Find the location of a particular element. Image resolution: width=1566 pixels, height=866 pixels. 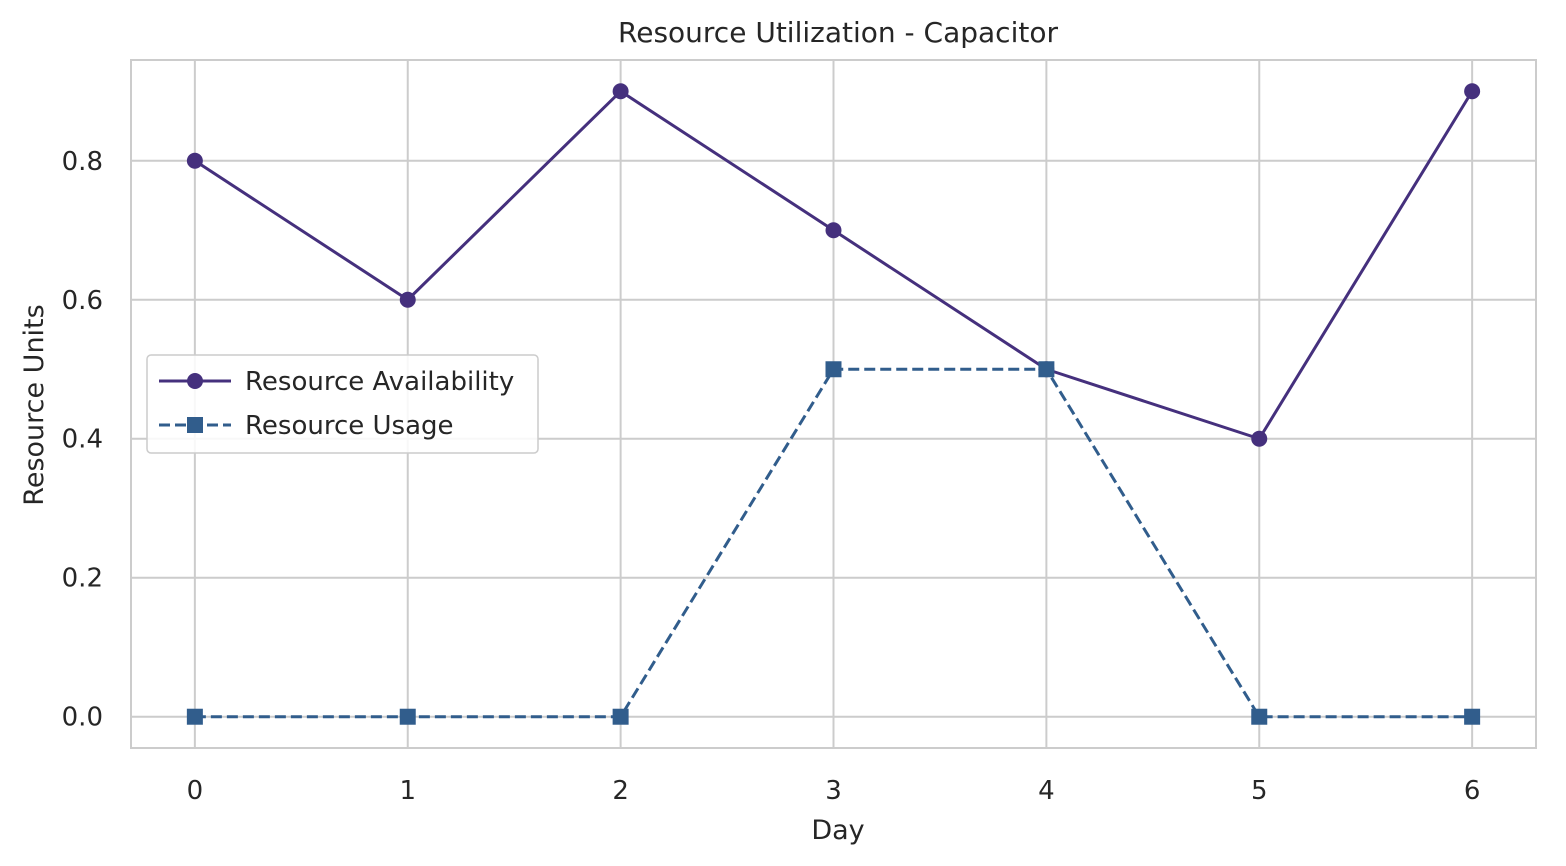

y-tick-label: 0.6 is located at coordinates (82, 301).